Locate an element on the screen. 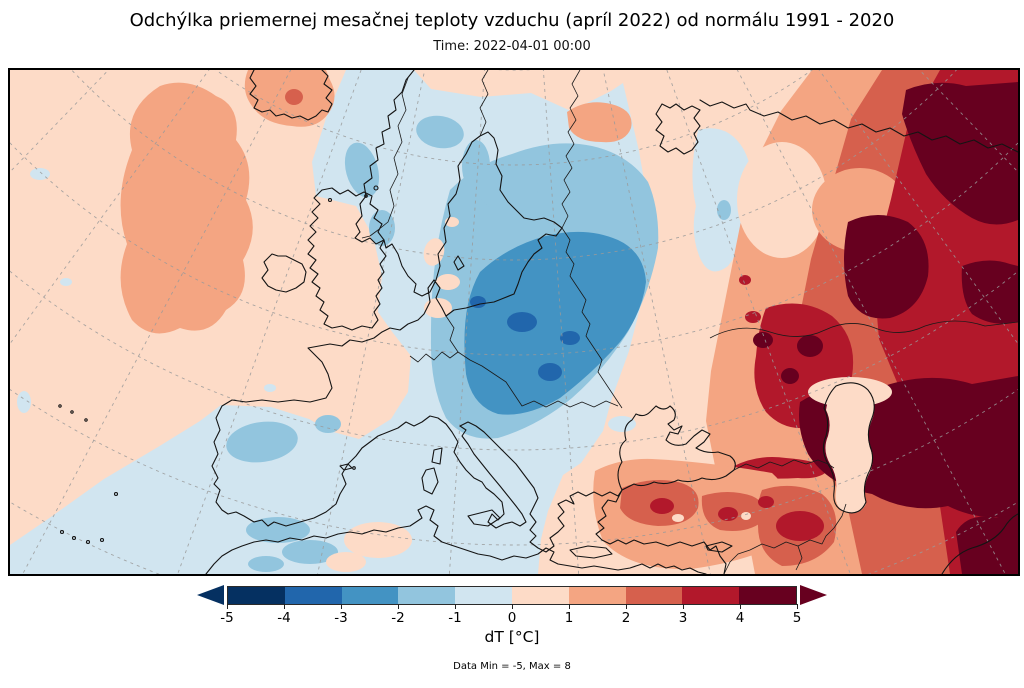  colorbar-tick: -4 is located at coordinates (284, 618).